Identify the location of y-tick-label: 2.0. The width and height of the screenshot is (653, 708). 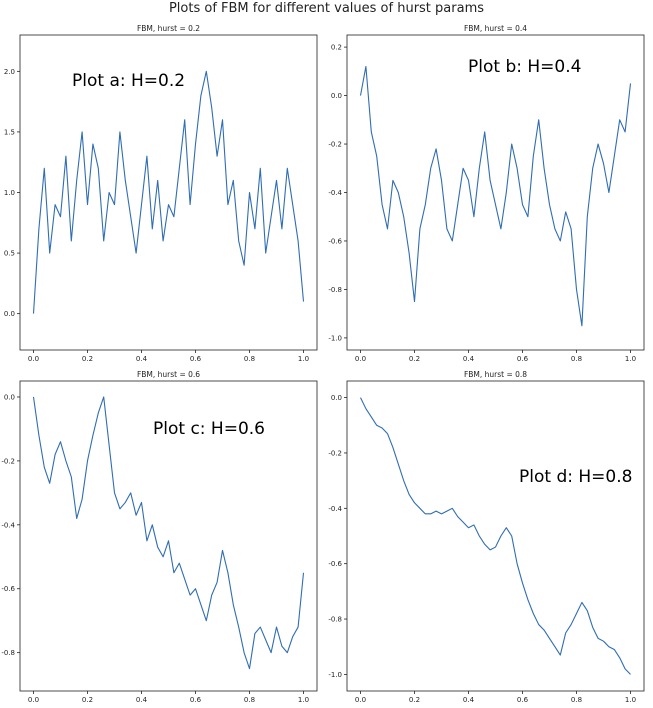
(9, 72).